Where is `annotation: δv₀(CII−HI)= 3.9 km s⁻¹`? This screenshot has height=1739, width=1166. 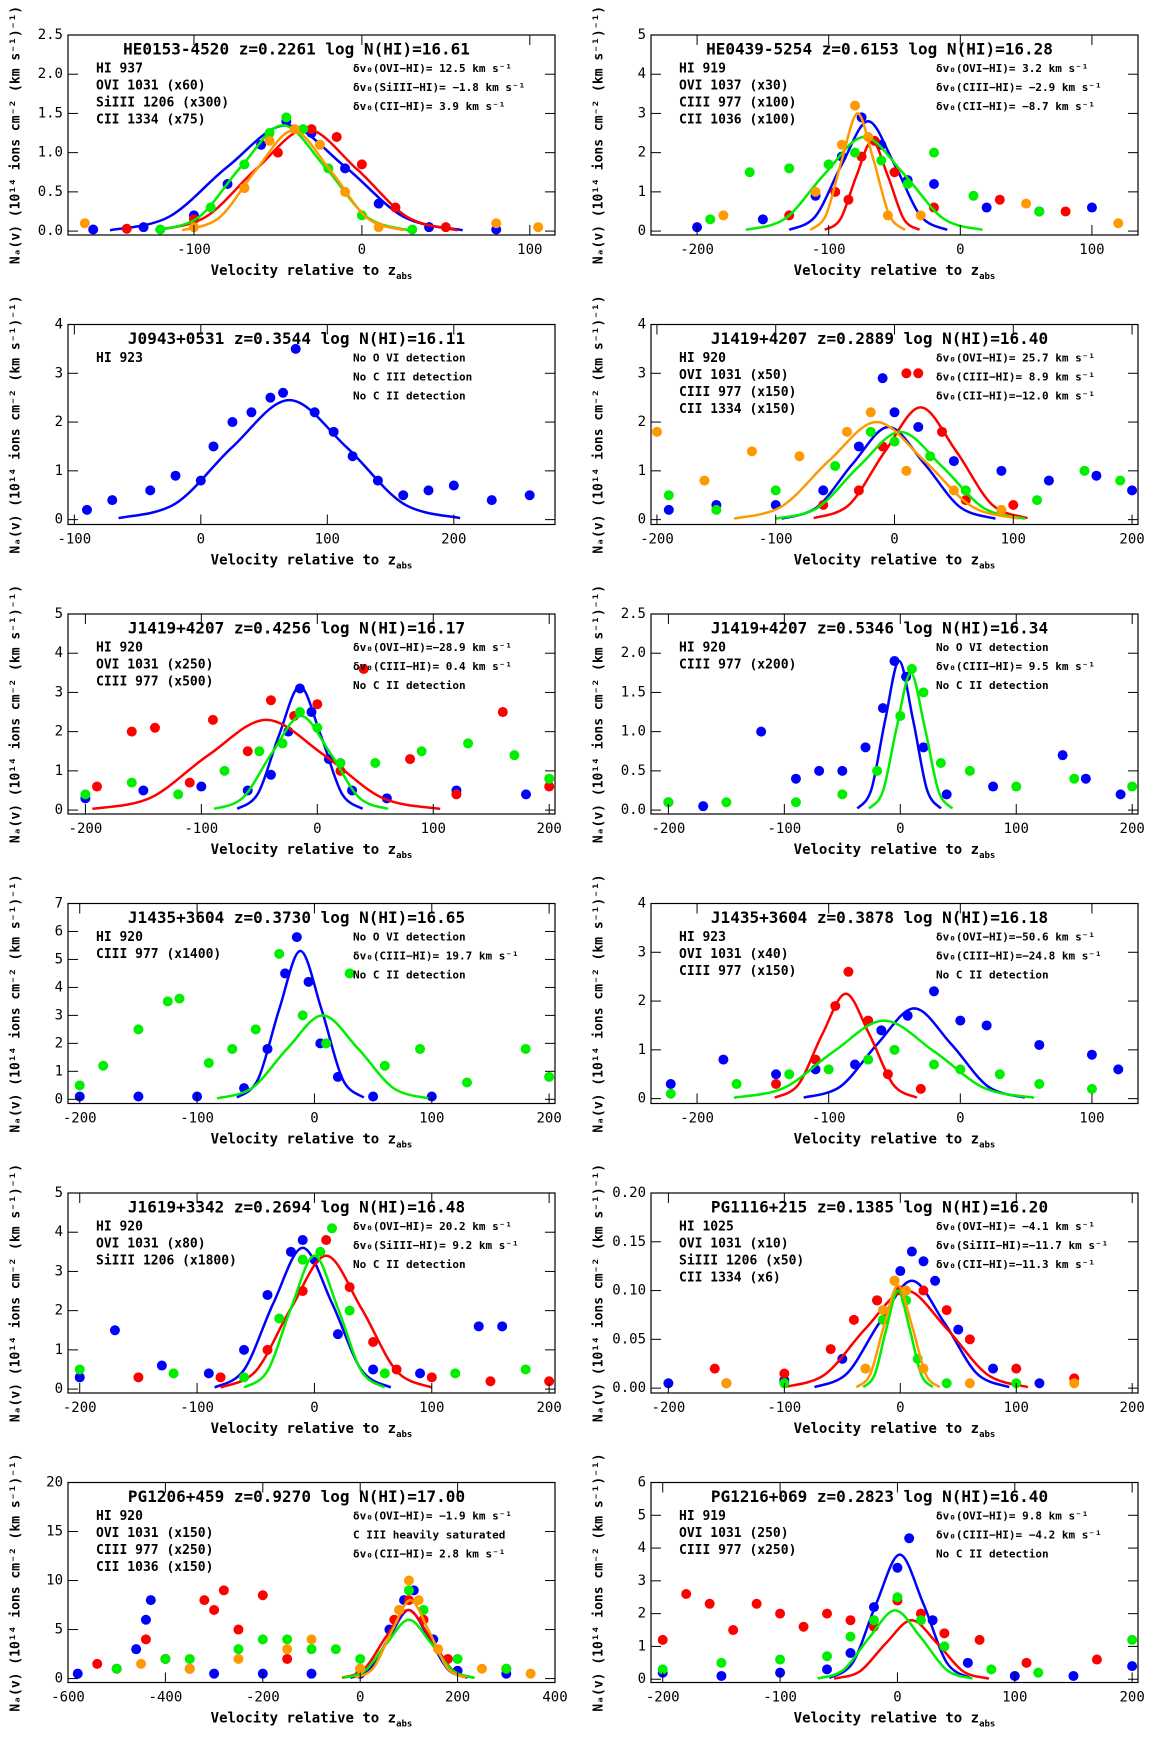 annotation: δv₀(CII−HI)= 3.9 km s⁻¹ is located at coordinates (429, 106).